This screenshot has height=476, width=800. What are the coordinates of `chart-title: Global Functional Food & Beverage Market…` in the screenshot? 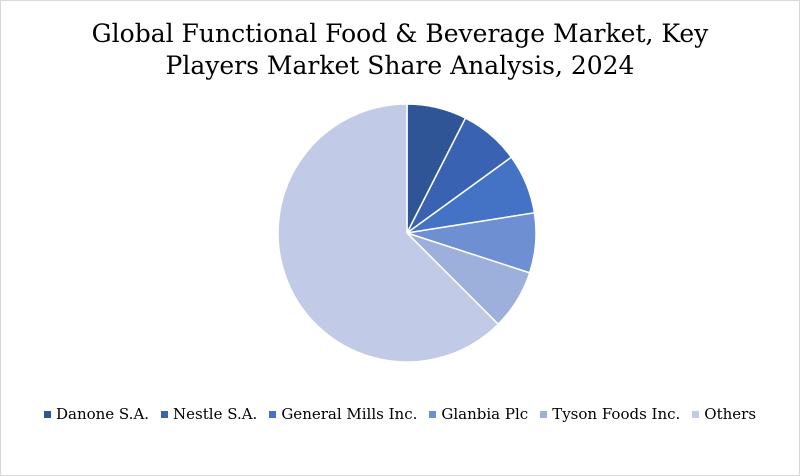 It's located at (400, 50).